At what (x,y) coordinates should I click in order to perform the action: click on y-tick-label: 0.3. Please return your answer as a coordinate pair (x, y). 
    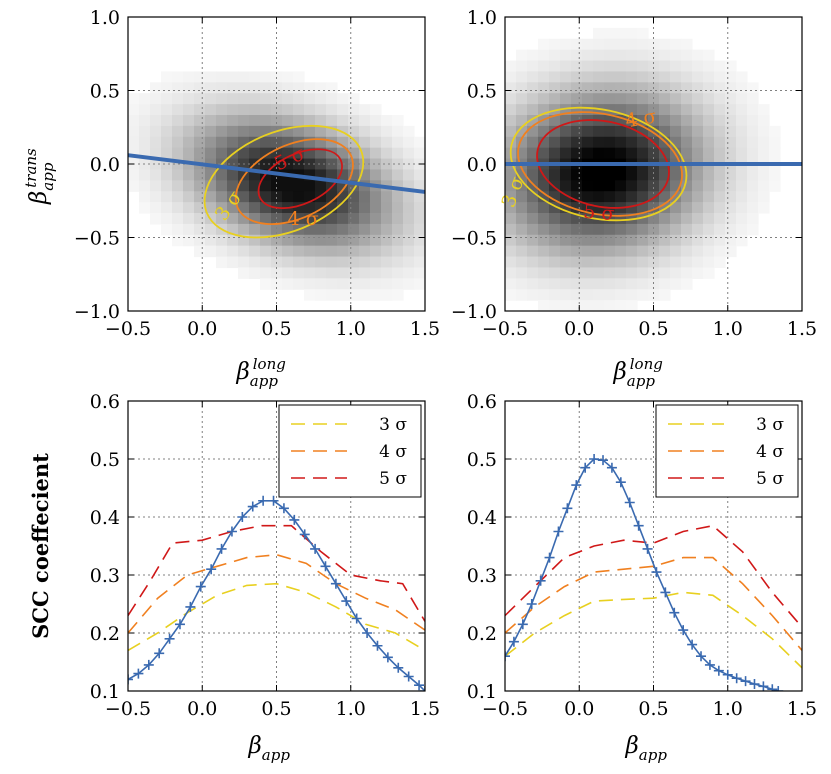
    Looking at the image, I should click on (482, 576).